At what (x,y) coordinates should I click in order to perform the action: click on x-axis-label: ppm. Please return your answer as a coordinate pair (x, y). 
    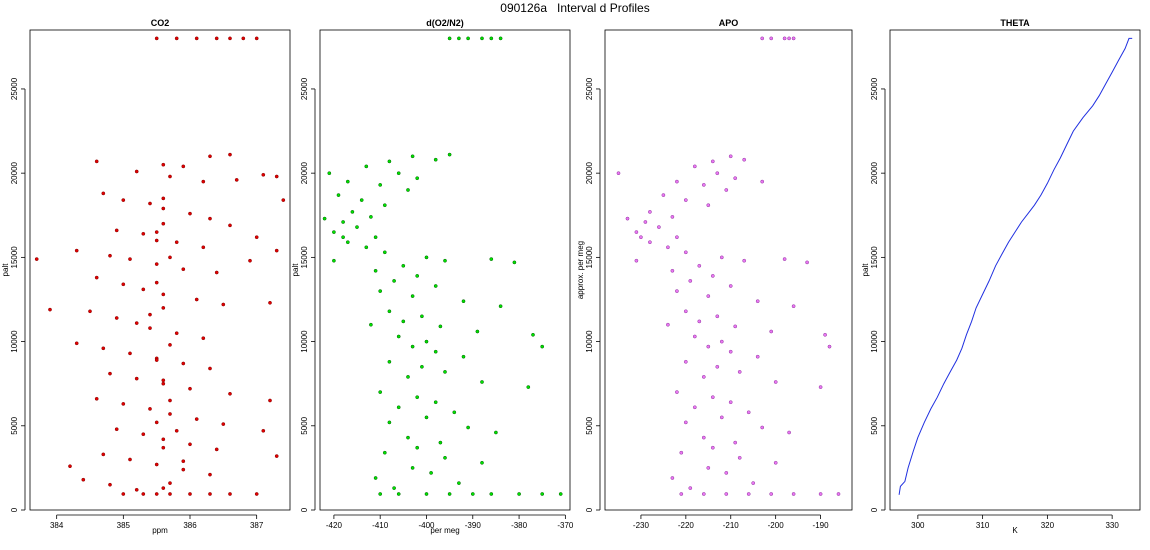
    Looking at the image, I should click on (160, 530).